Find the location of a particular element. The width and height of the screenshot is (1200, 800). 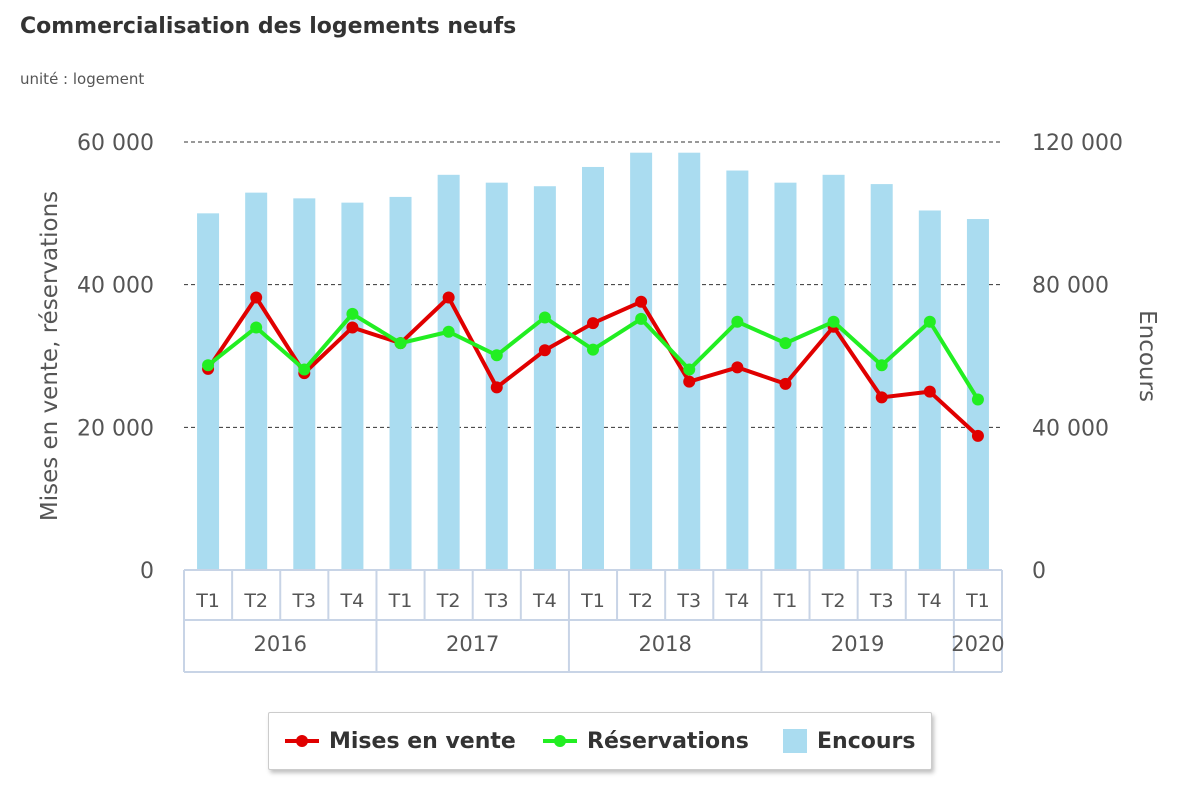

legend-label-mises-en-vente: Mises en vente is located at coordinates (422, 741).